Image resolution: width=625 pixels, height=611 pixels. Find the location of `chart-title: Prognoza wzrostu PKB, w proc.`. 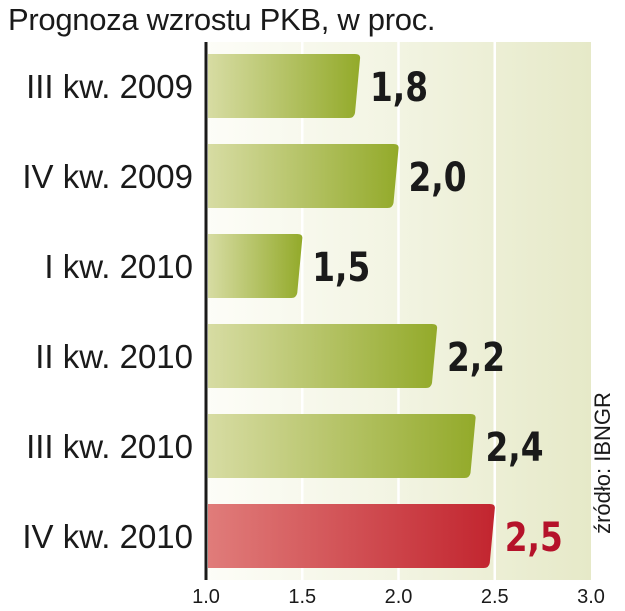

chart-title: Prognoza wzrostu PKB, w proc. is located at coordinates (222, 19).